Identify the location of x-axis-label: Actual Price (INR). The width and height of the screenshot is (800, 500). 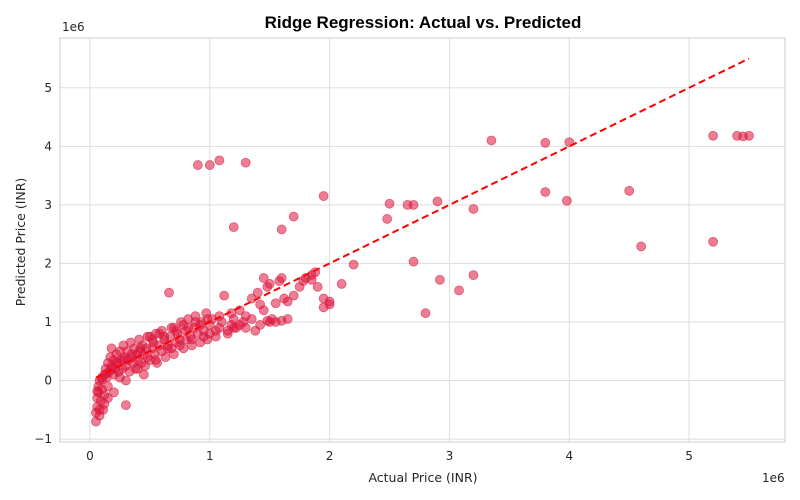
(422, 477).